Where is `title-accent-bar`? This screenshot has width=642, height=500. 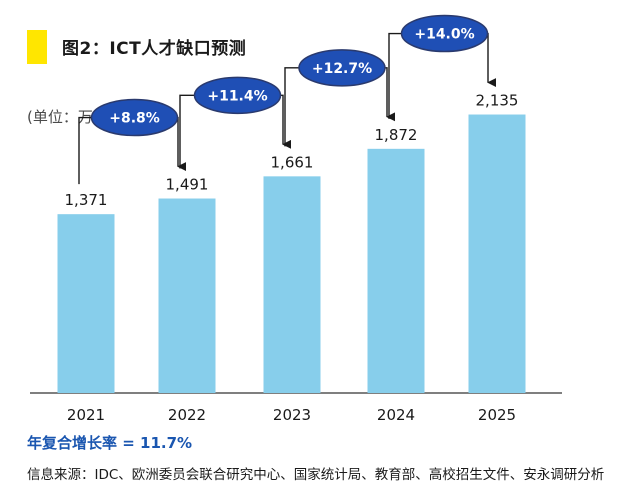
title-accent-bar is located at coordinates (37, 47).